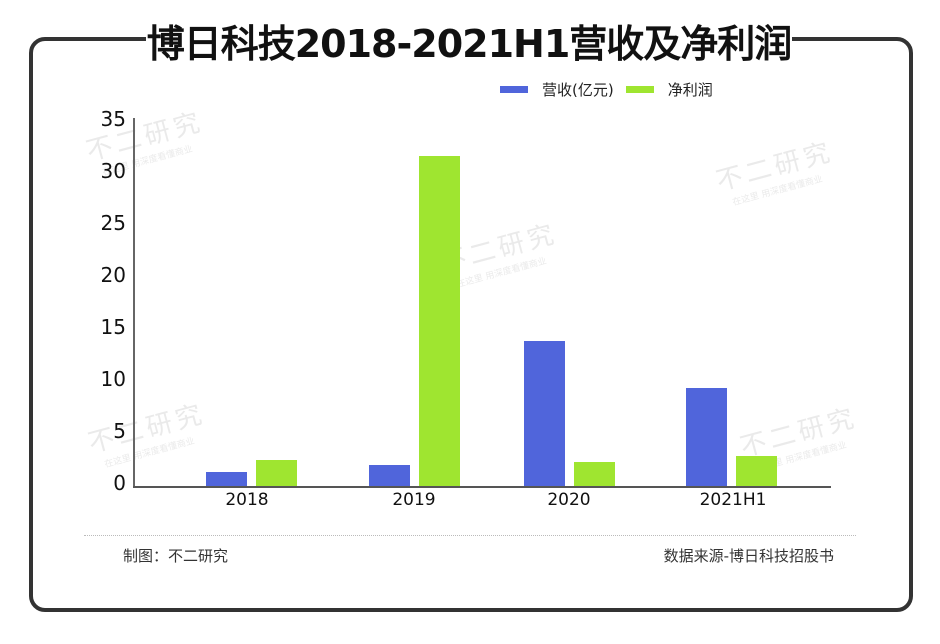  I want to click on x-tick-label: 2018, so click(247, 500).